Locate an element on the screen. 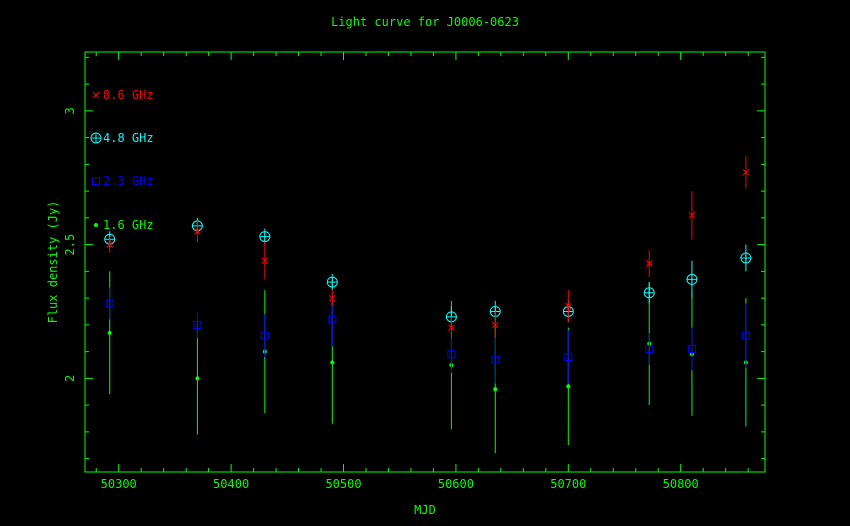 The image size is (850, 526). legend-label: 4.8 GHz is located at coordinates (128, 138).